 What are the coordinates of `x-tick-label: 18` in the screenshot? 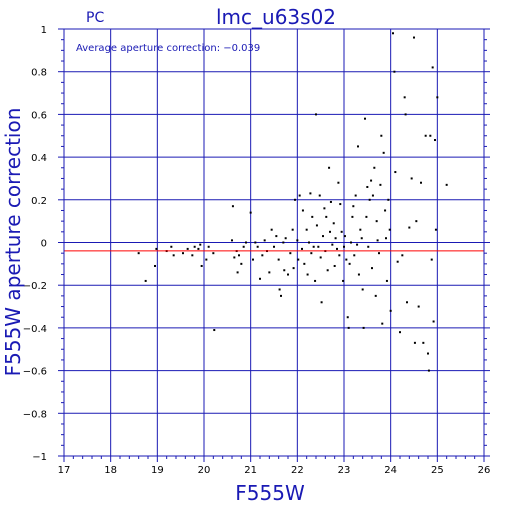 It's located at (110, 470).